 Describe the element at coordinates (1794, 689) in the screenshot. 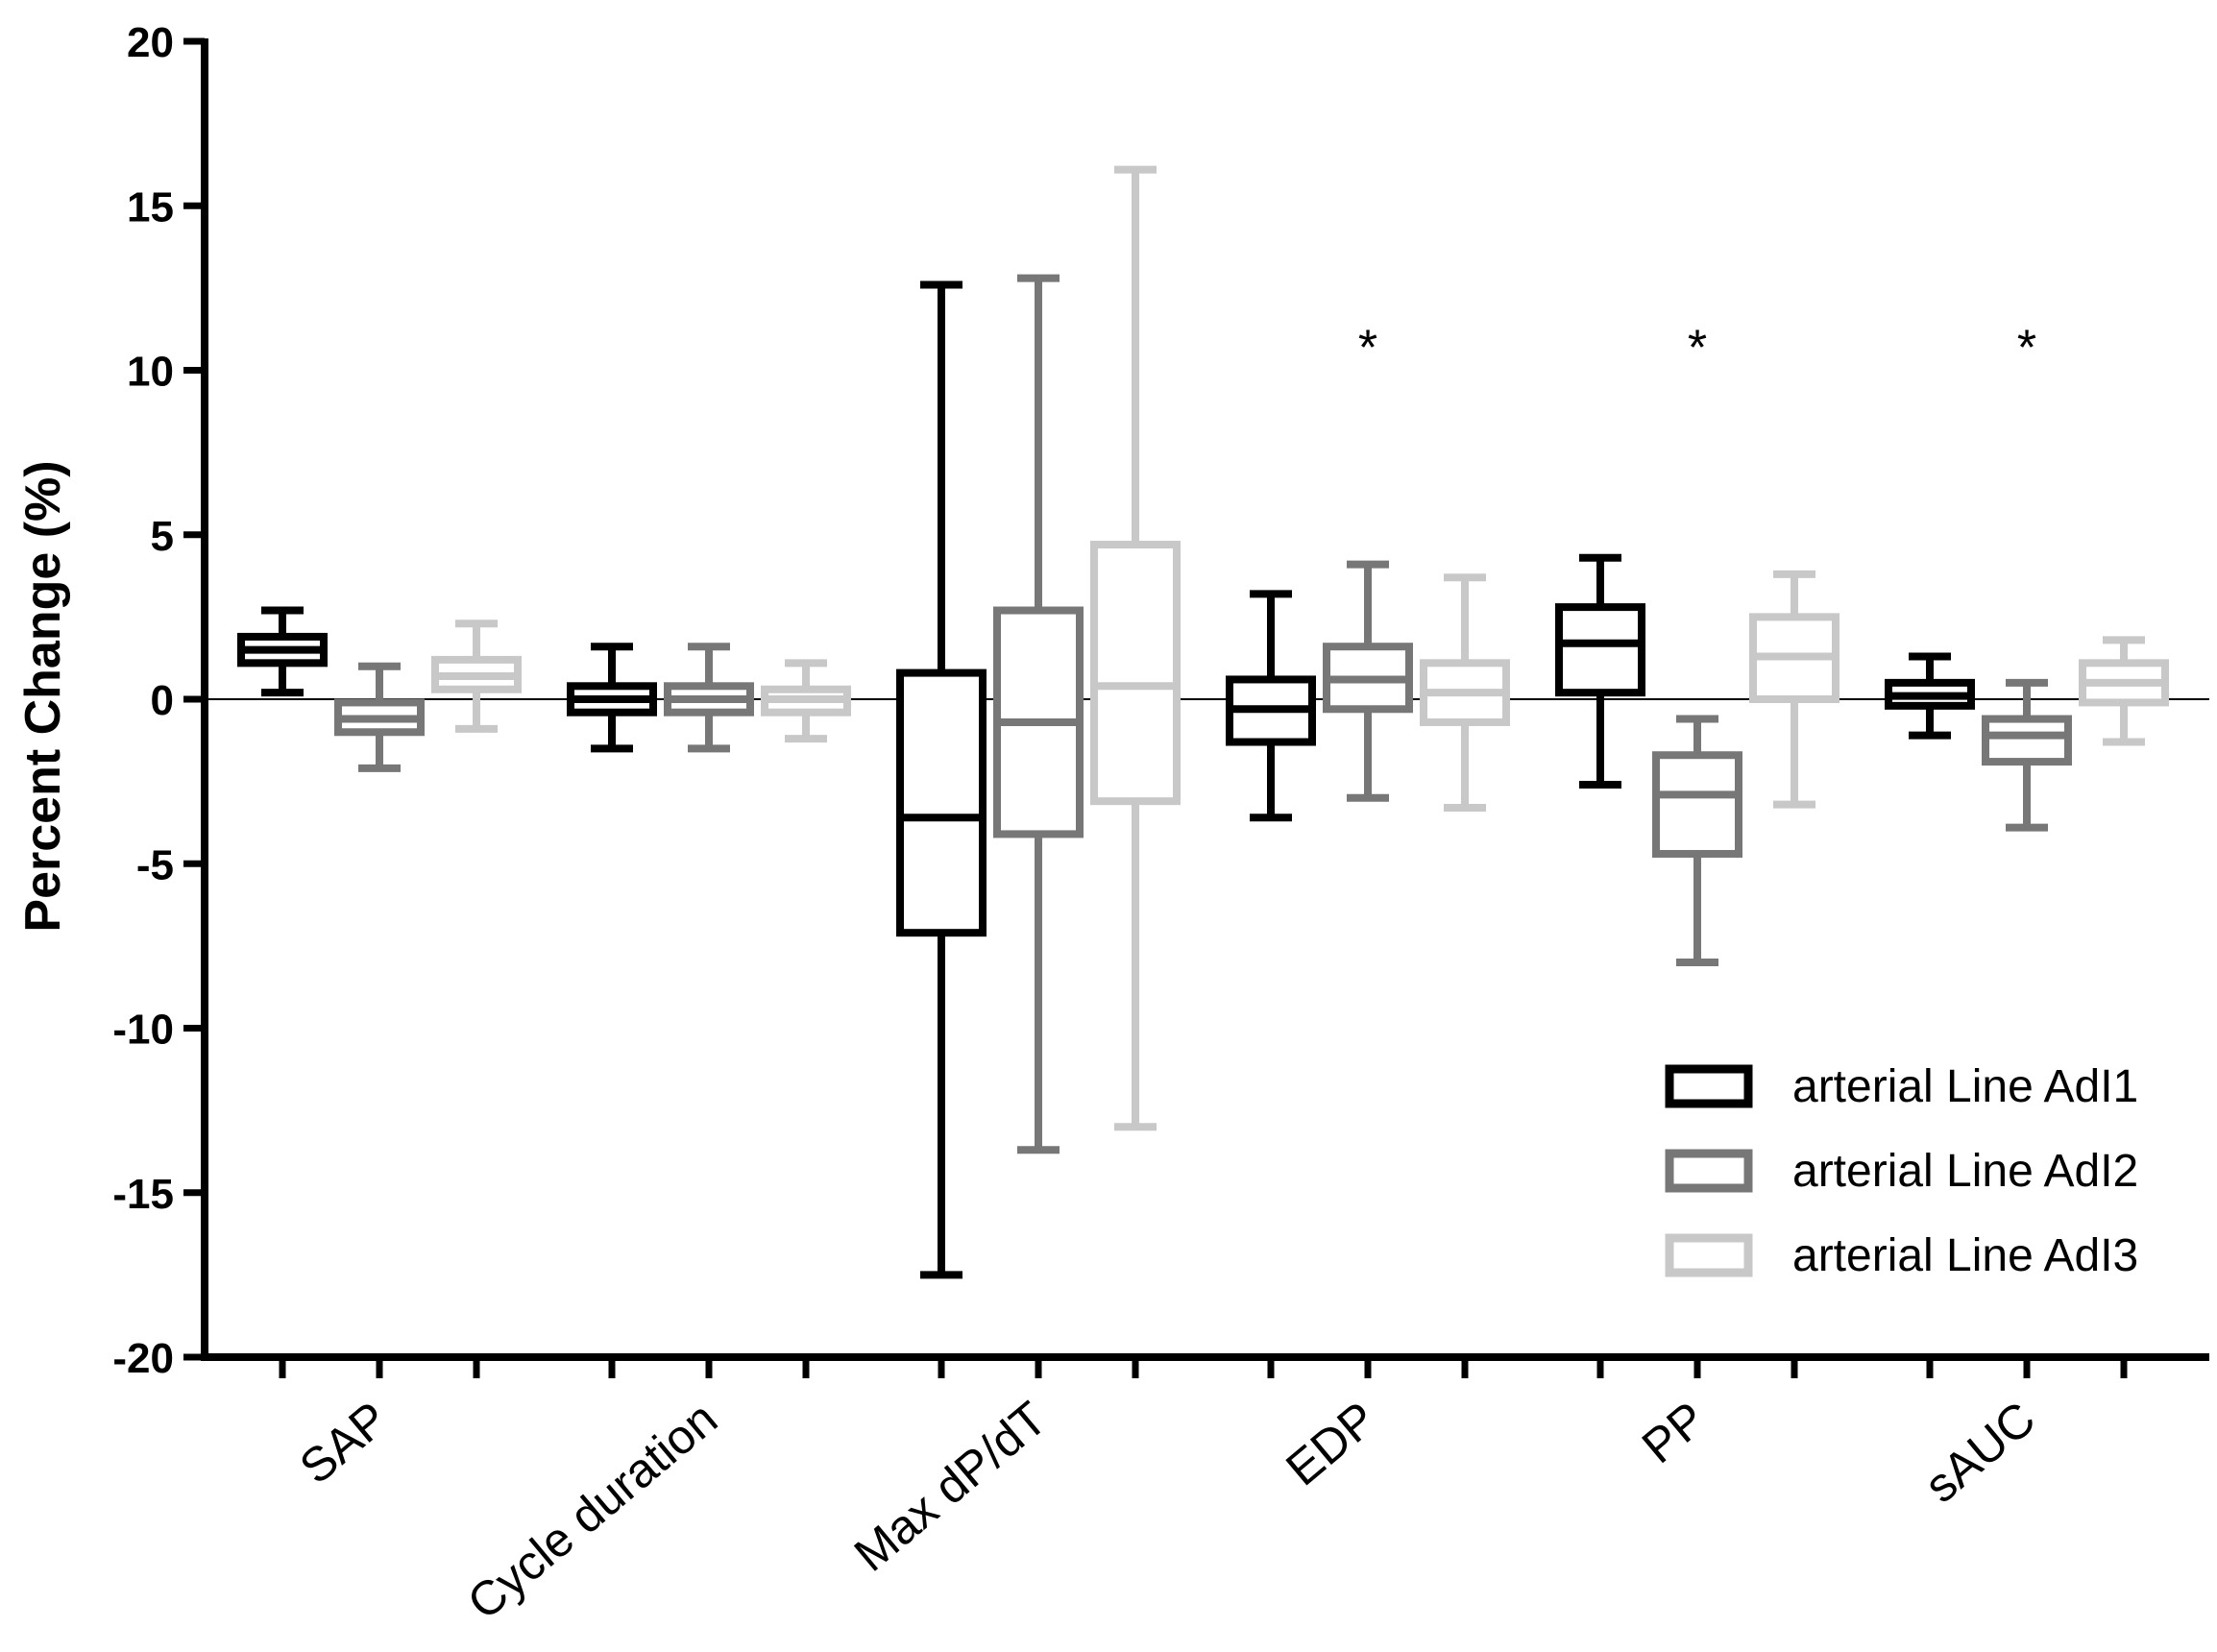

I see `box-arterial-line-adi3-pp` at that location.